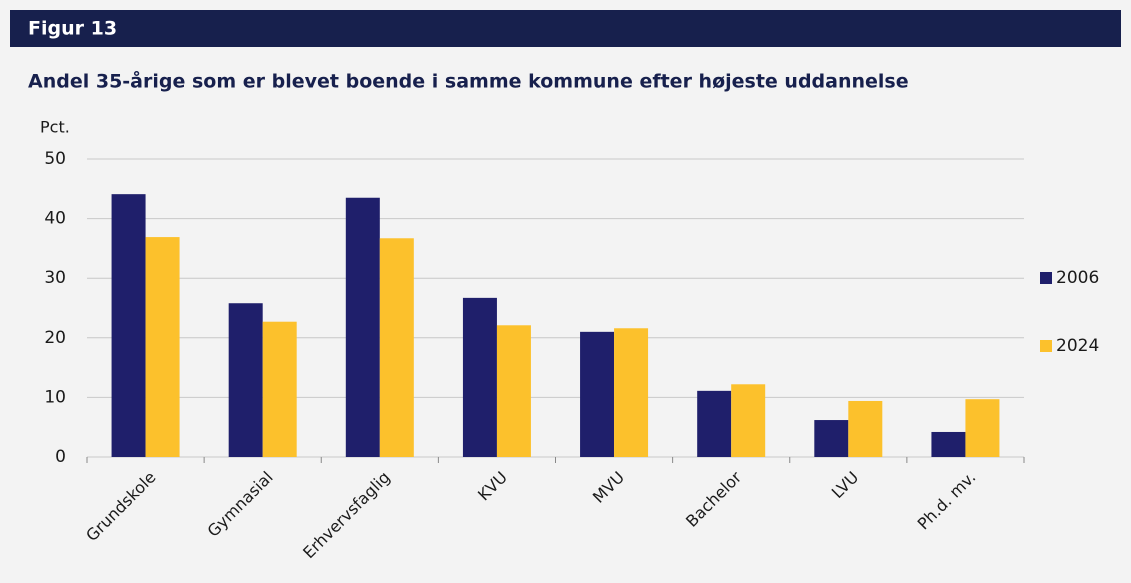 Image resolution: width=1131 pixels, height=583 pixels. I want to click on y-tick-label: 20, so click(55, 338).